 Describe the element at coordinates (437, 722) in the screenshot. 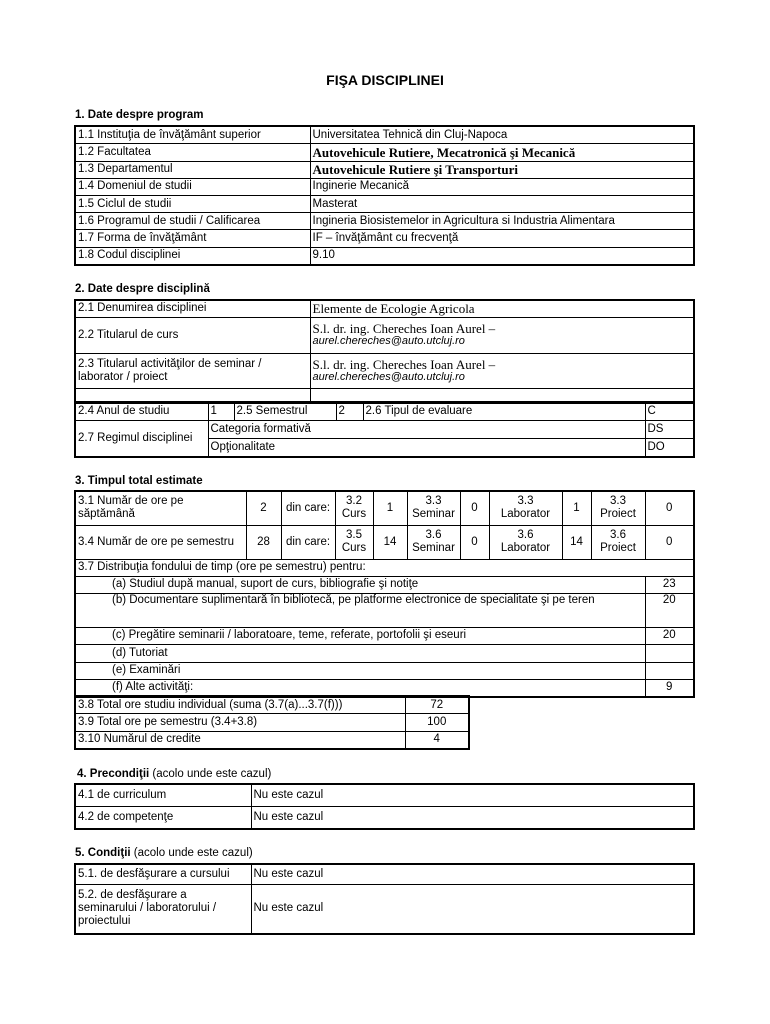

I see `value: 100` at that location.